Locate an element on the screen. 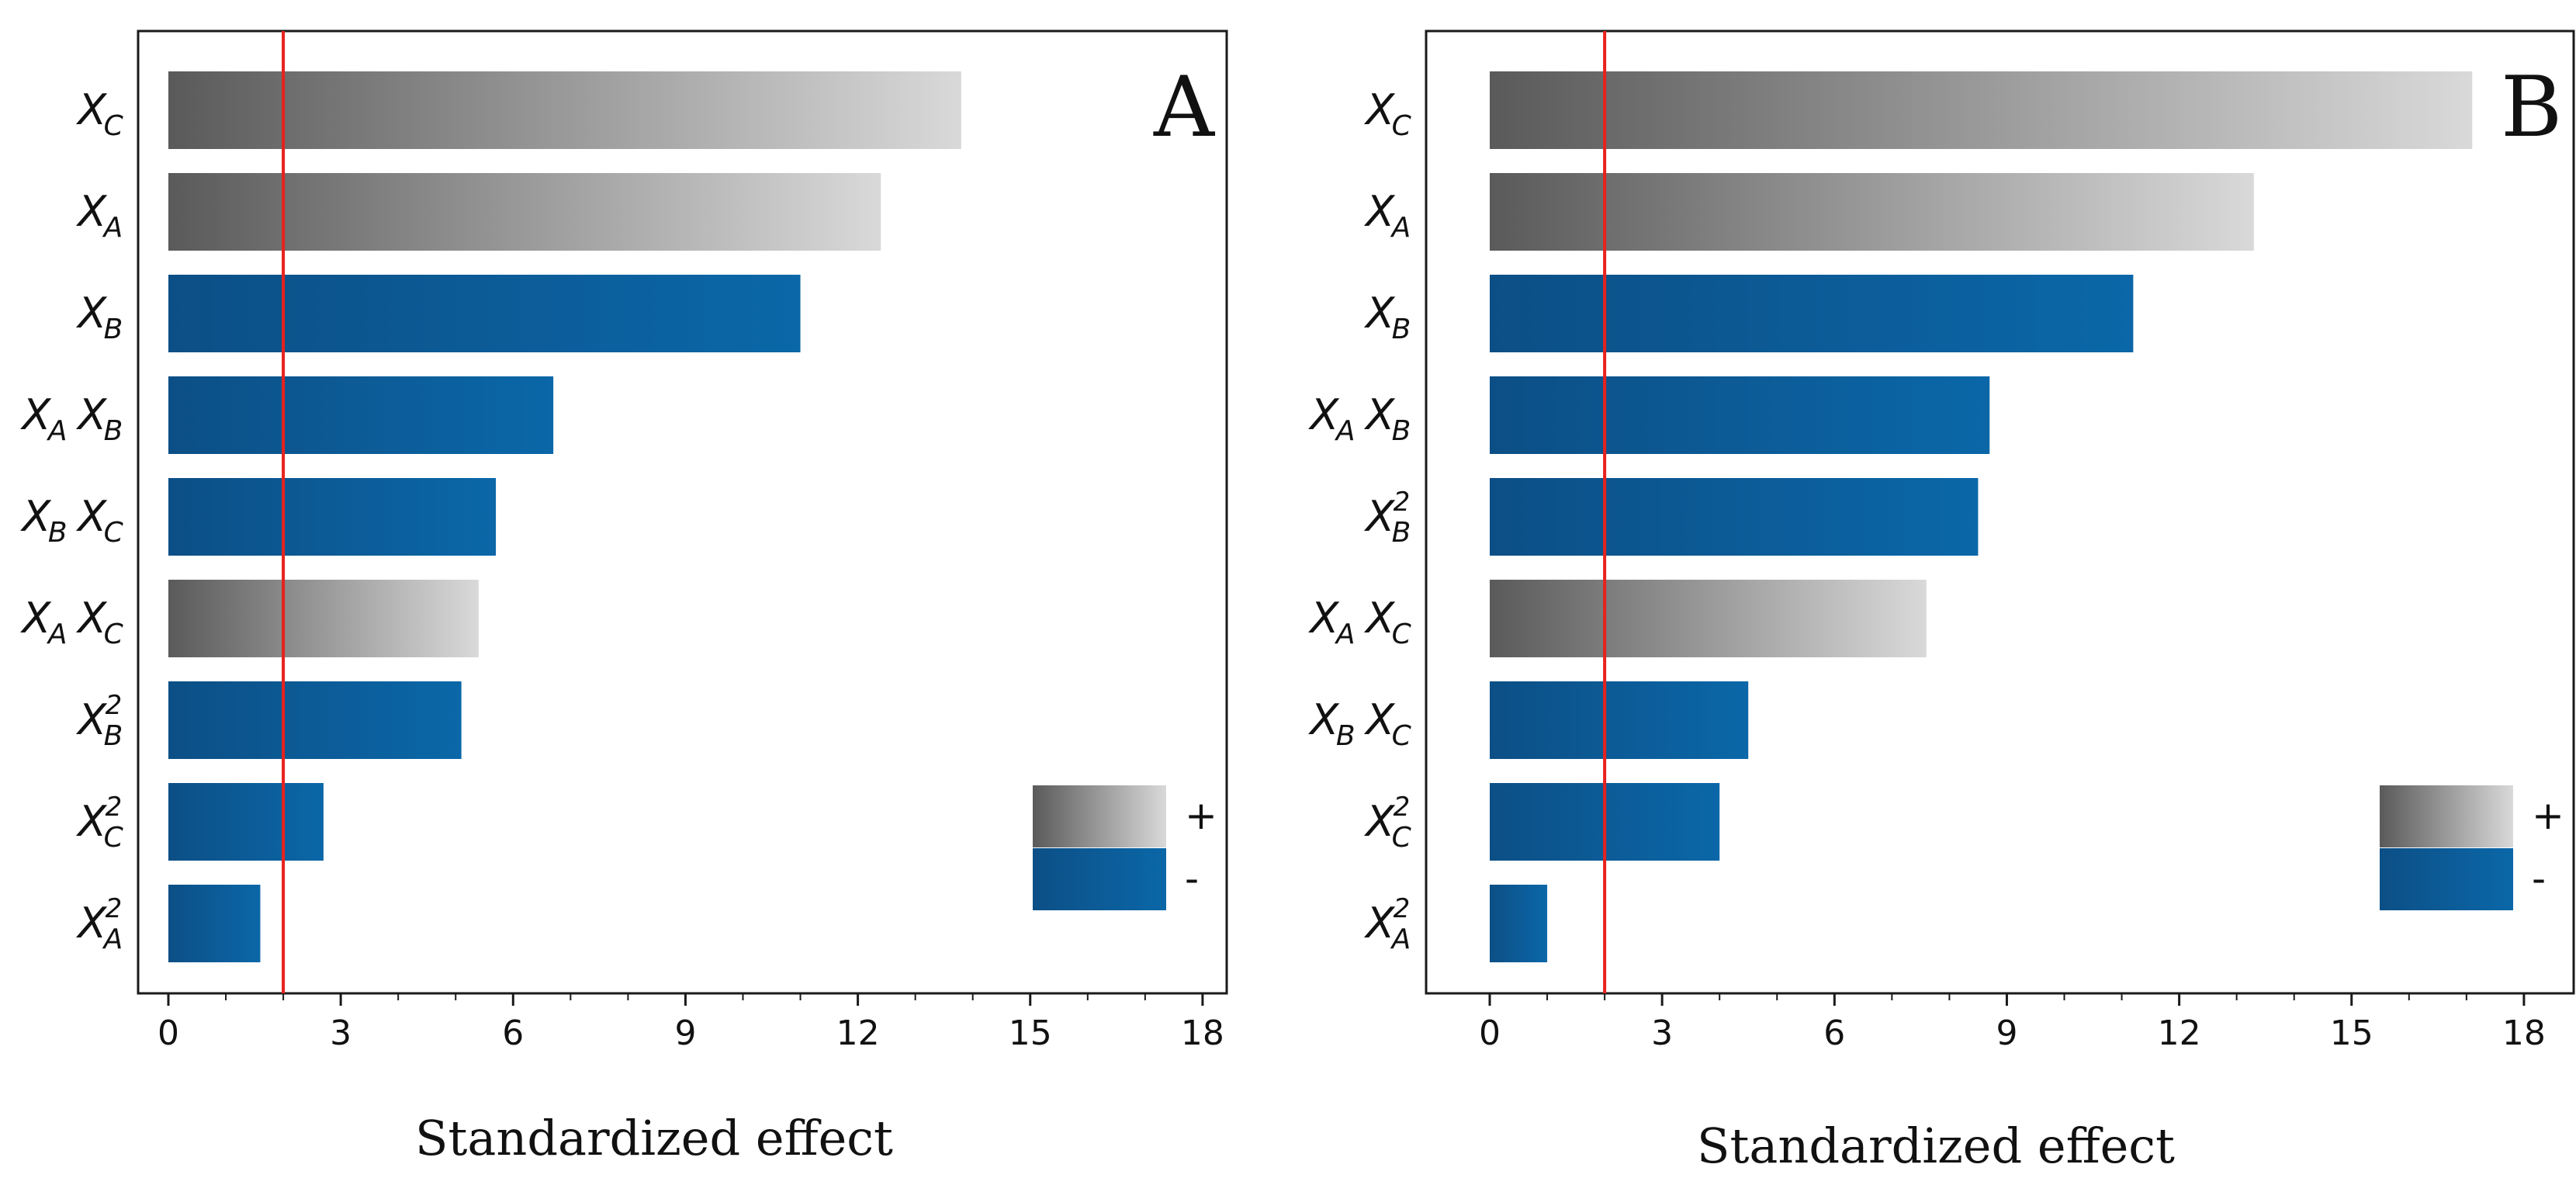 The image size is (2576, 1192). bar-ab is located at coordinates (1740, 415).